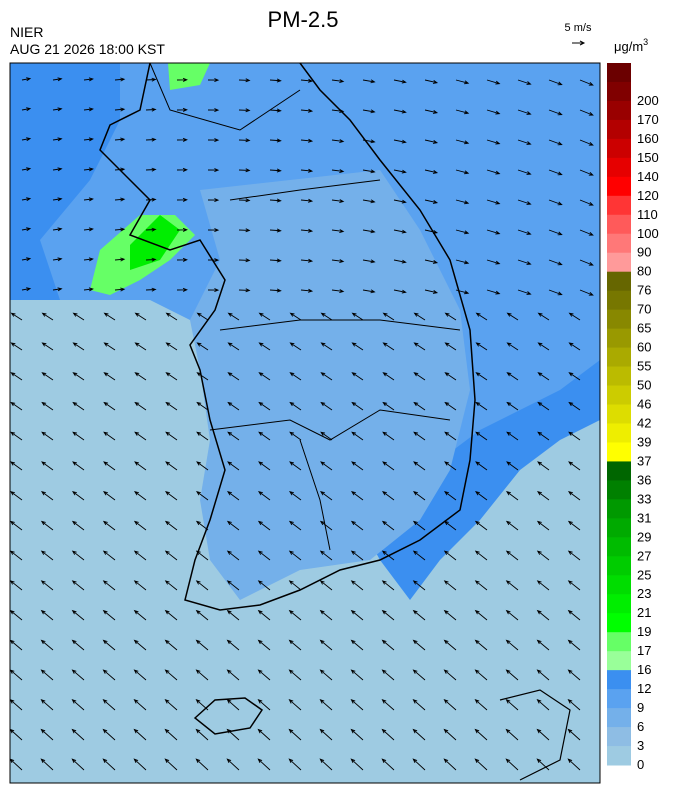 The height and width of the screenshot is (795, 673). What do you see at coordinates (640, 726) in the screenshot?
I see `colorbar-label: 6` at bounding box center [640, 726].